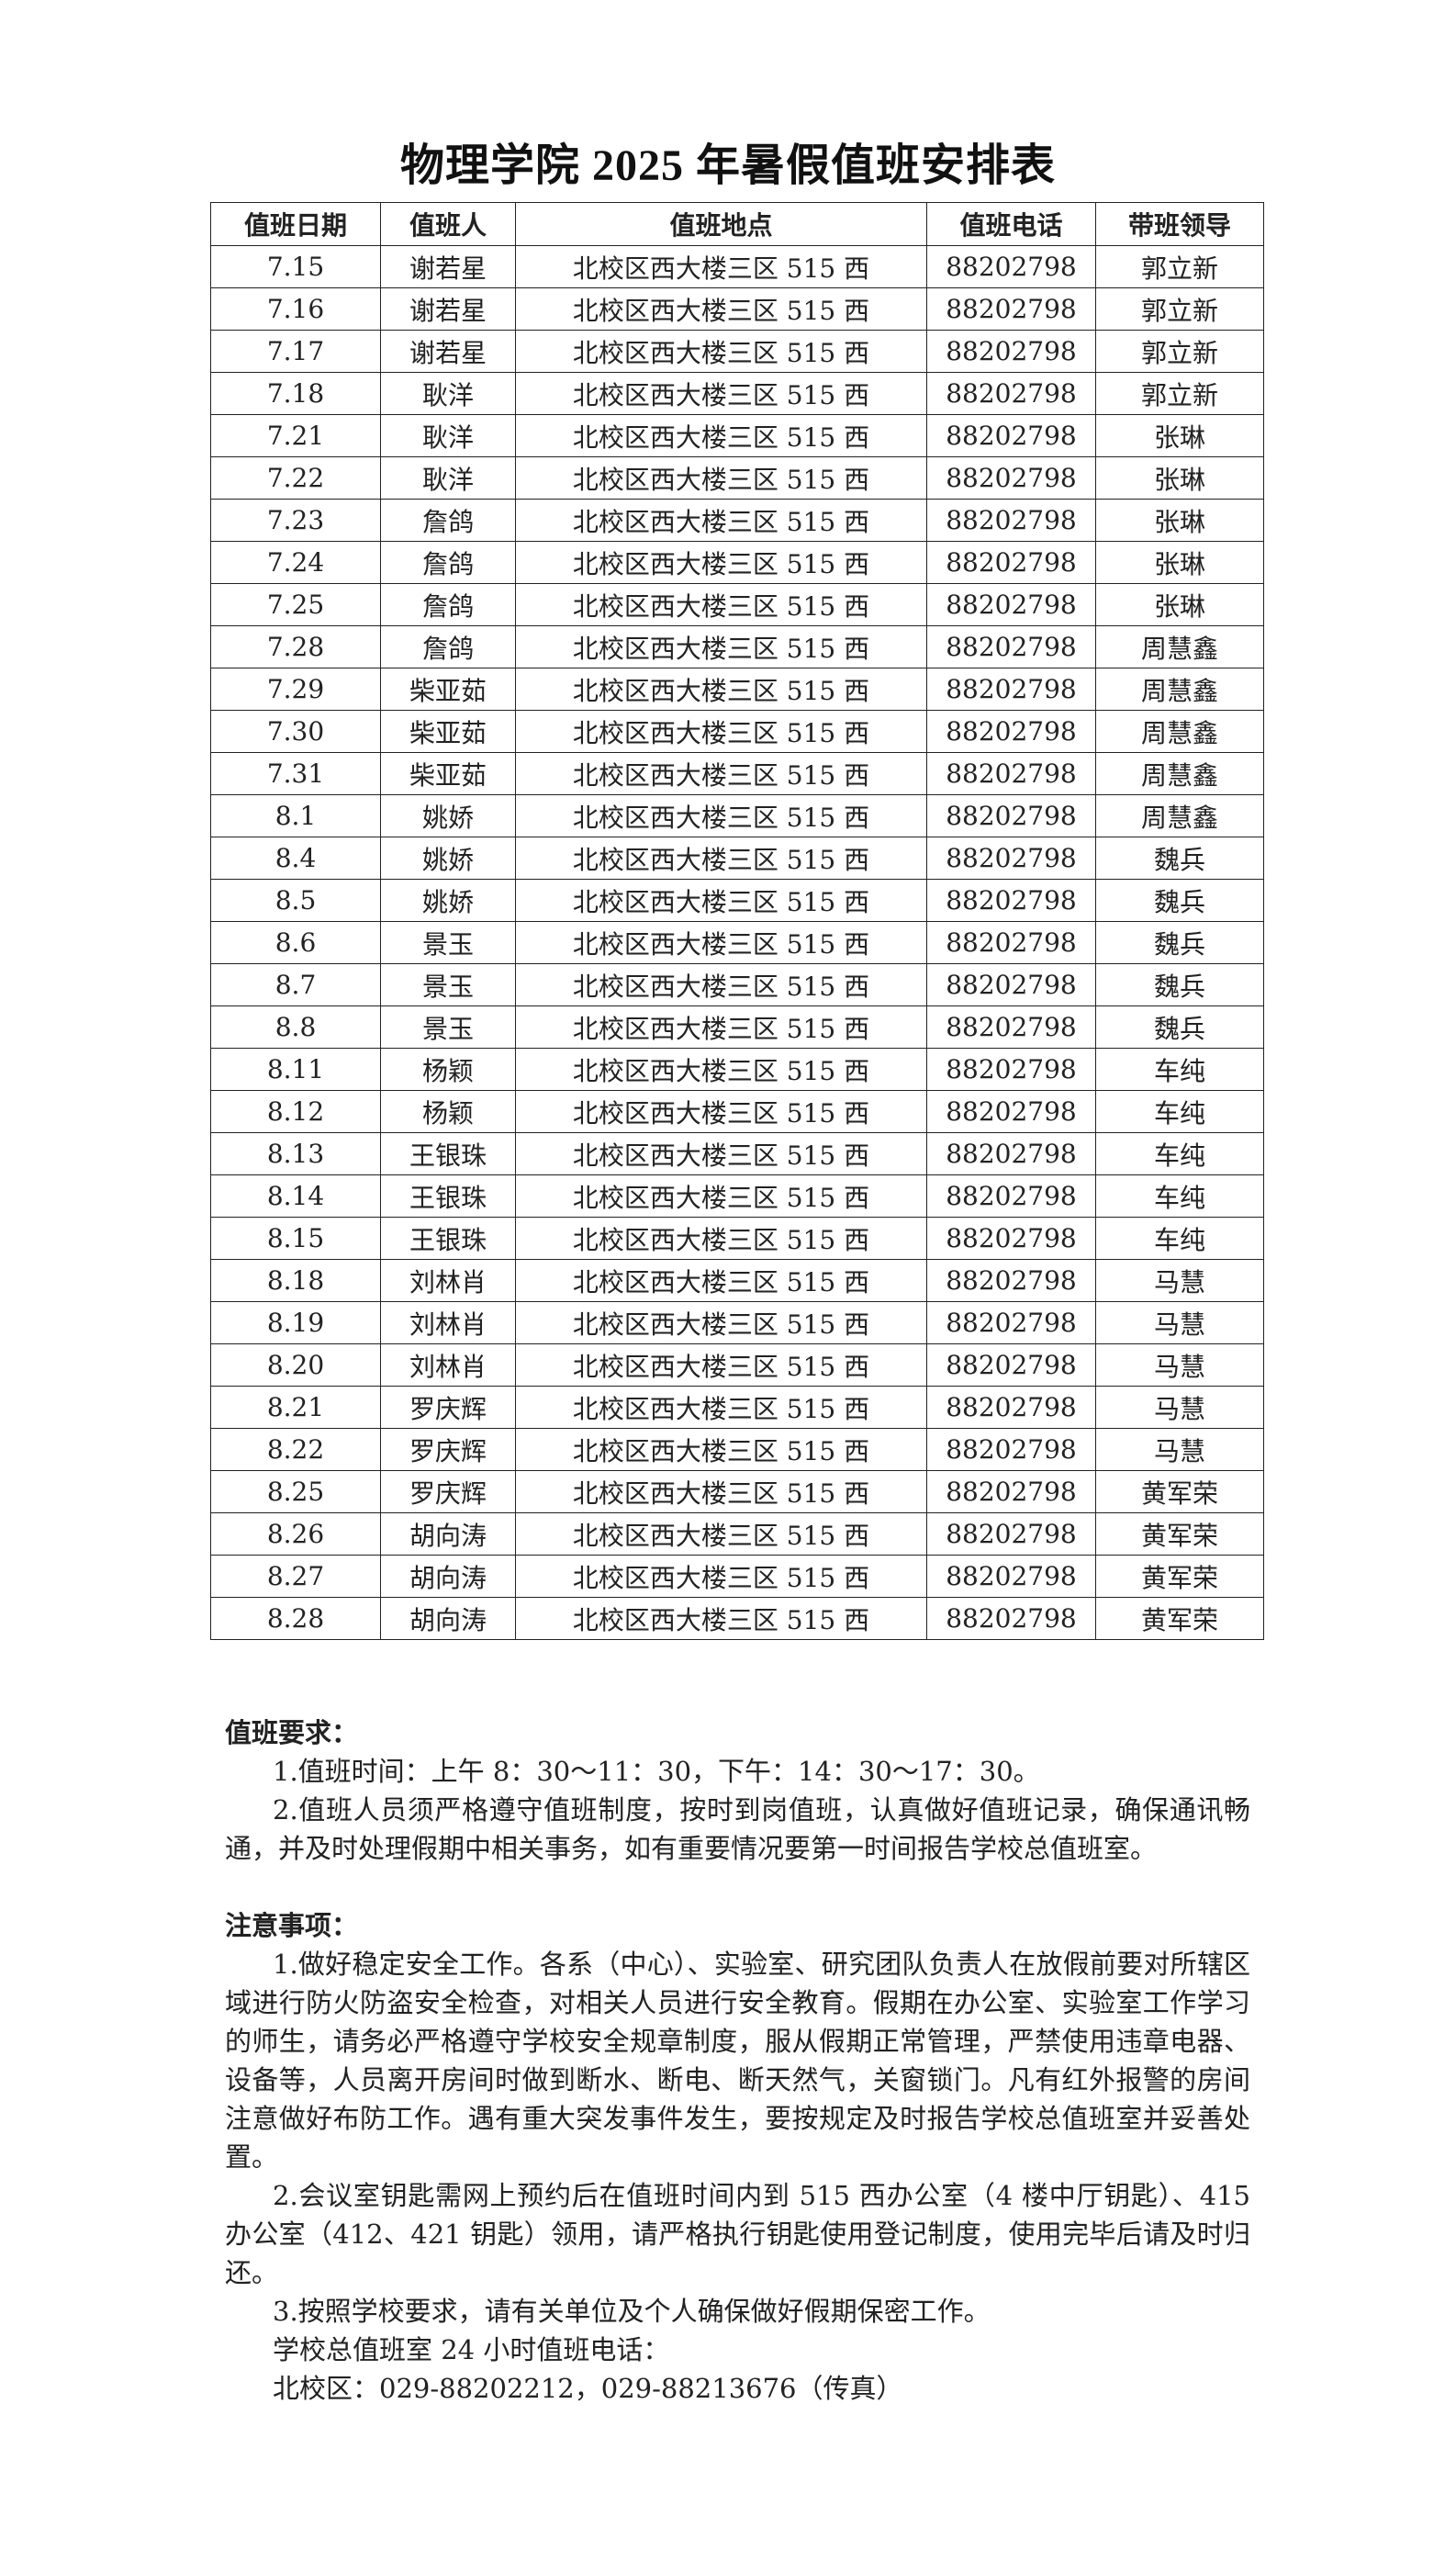 The width and height of the screenshot is (1456, 2550). I want to click on cell-date: 8.7, so click(295, 985).